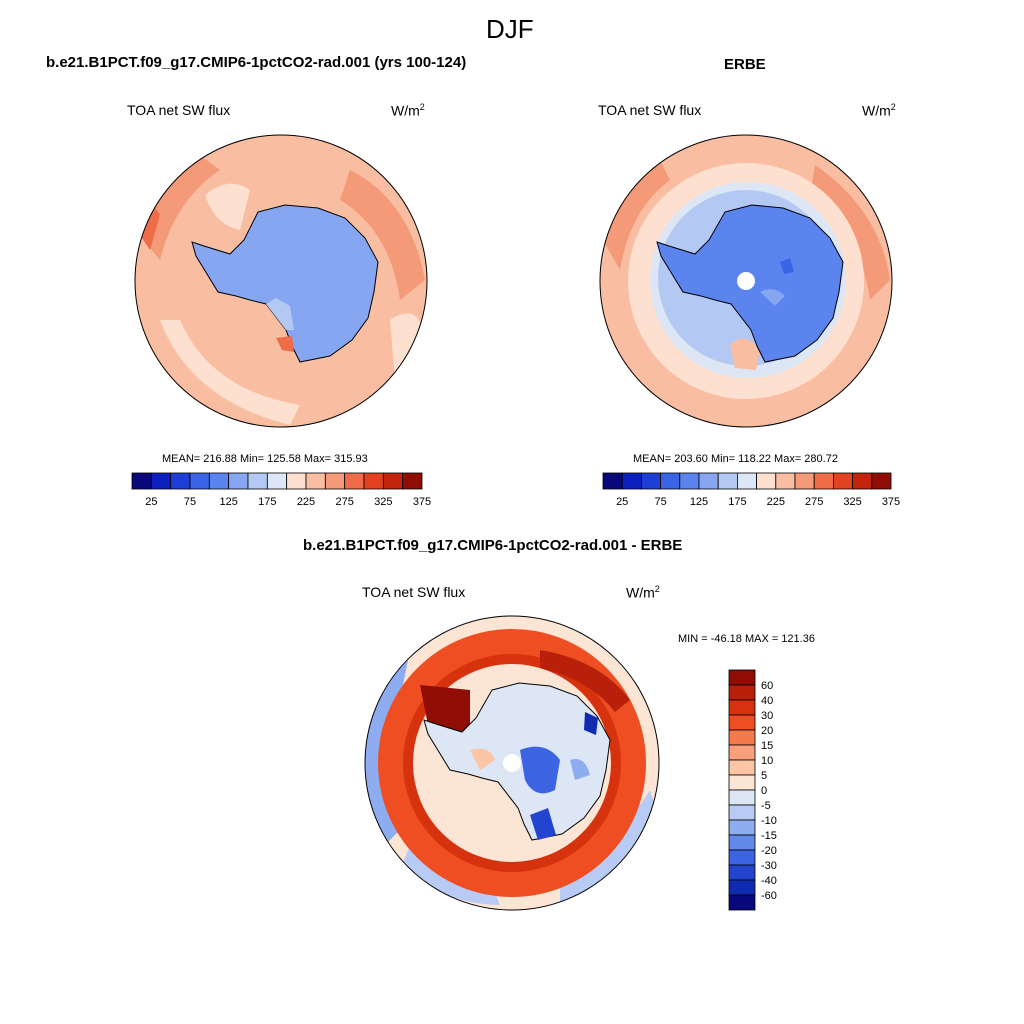  I want to click on panel2-colorbar-tick-label: 375, so click(891, 502).